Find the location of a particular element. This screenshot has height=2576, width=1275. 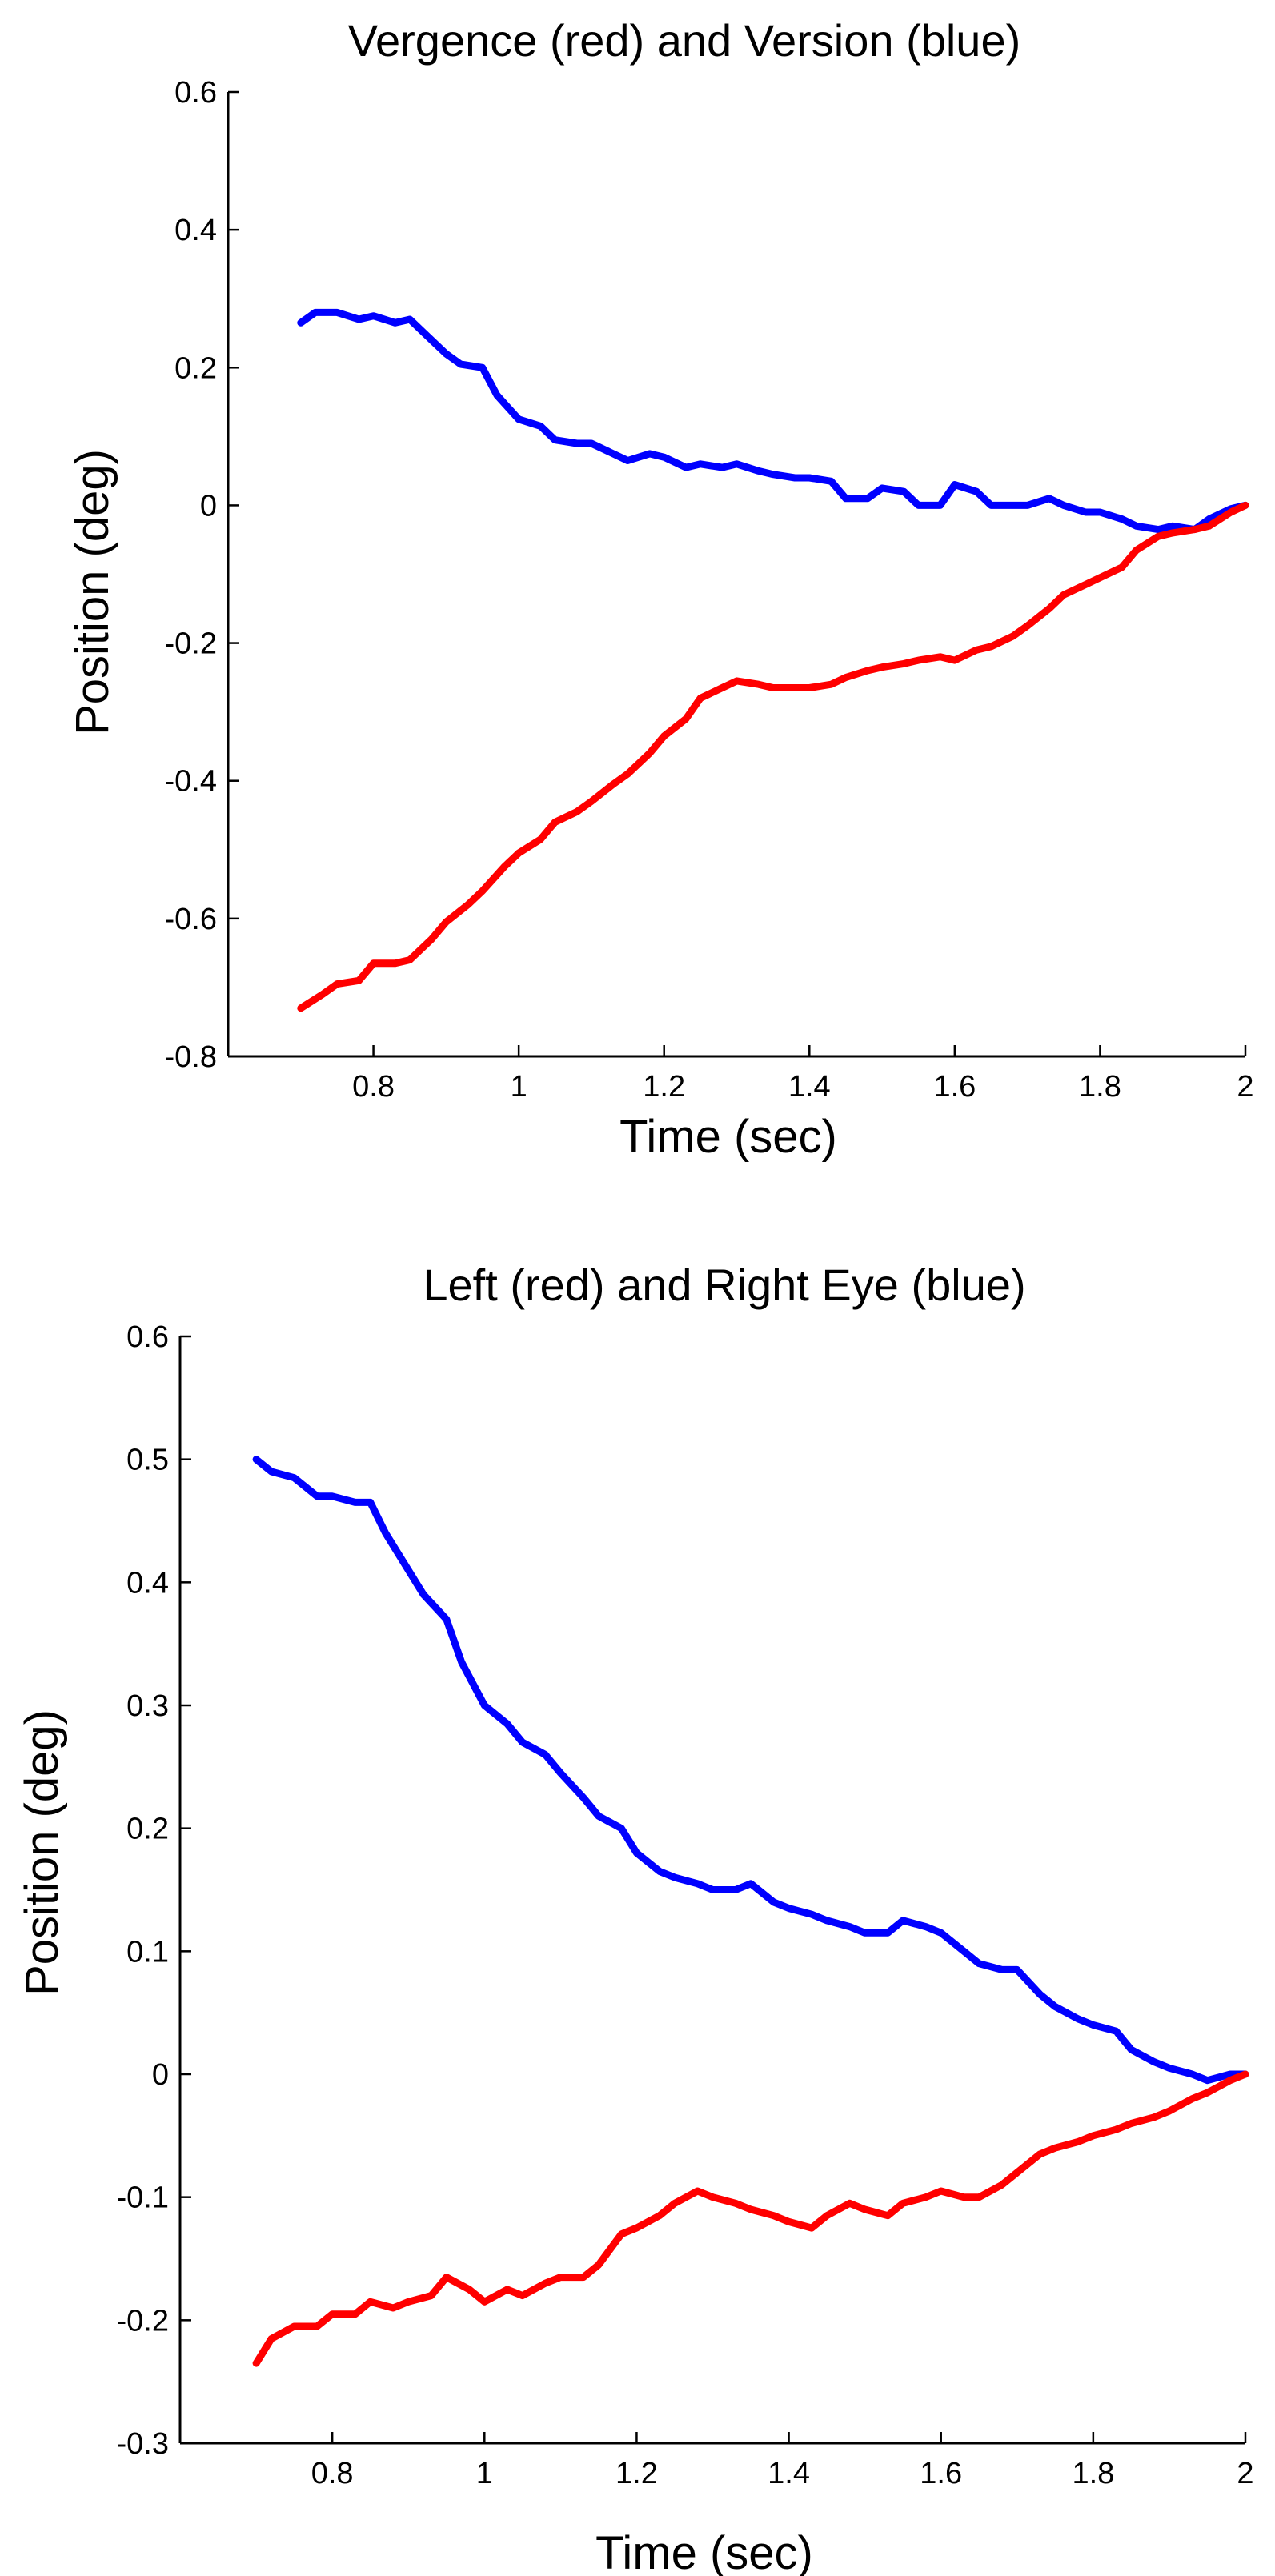

y-tick-label: -0.3 is located at coordinates (143, 2444).